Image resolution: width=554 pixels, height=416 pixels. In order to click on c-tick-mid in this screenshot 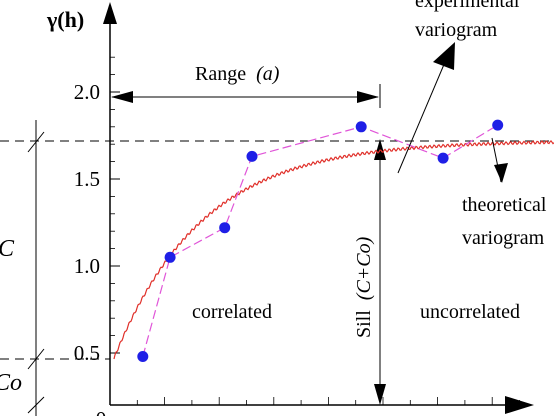, I will do `click(36, 359)`.